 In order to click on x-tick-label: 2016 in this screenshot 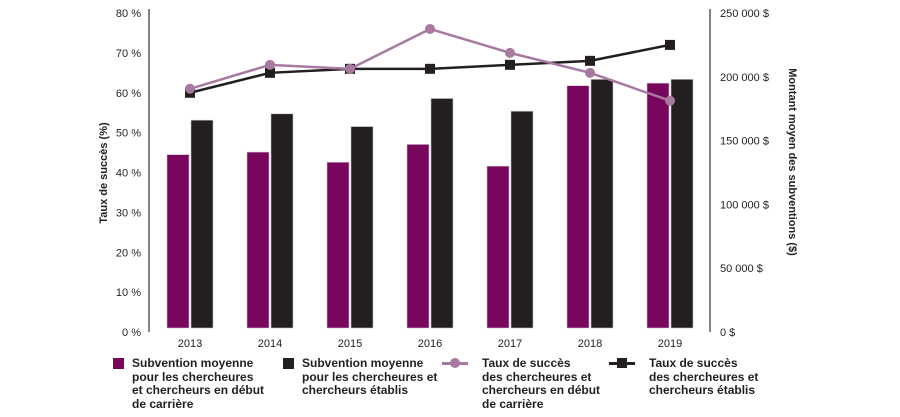, I will do `click(430, 344)`.